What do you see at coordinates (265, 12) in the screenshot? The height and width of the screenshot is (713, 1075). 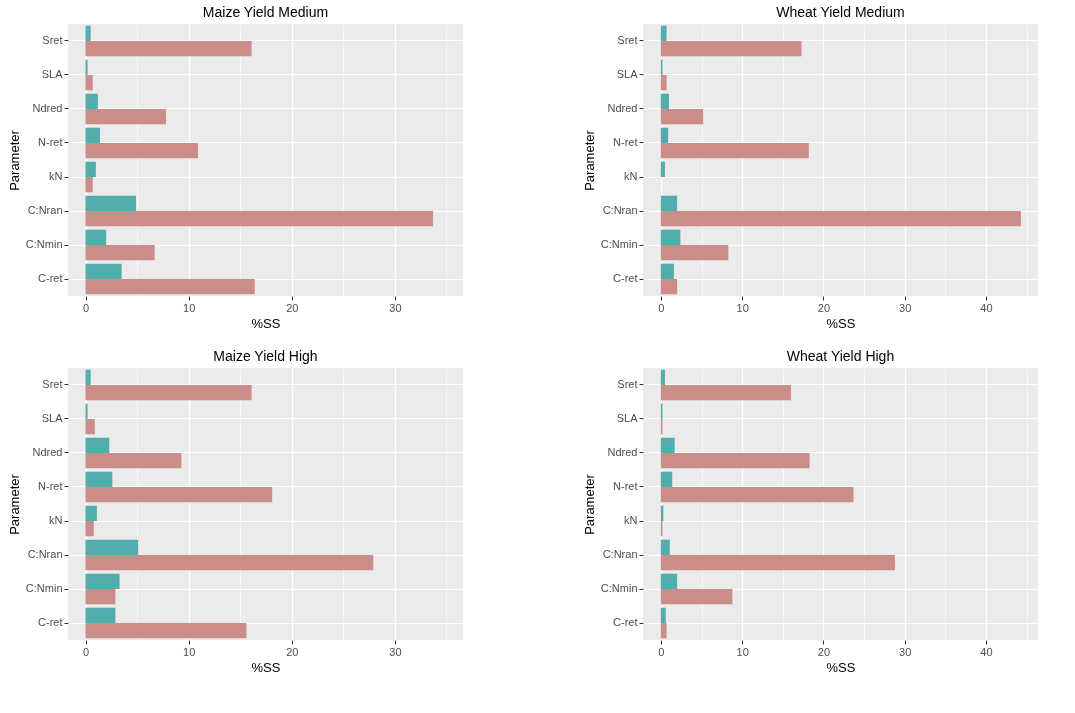 I see `chart-title: Maize Yield Medium` at bounding box center [265, 12].